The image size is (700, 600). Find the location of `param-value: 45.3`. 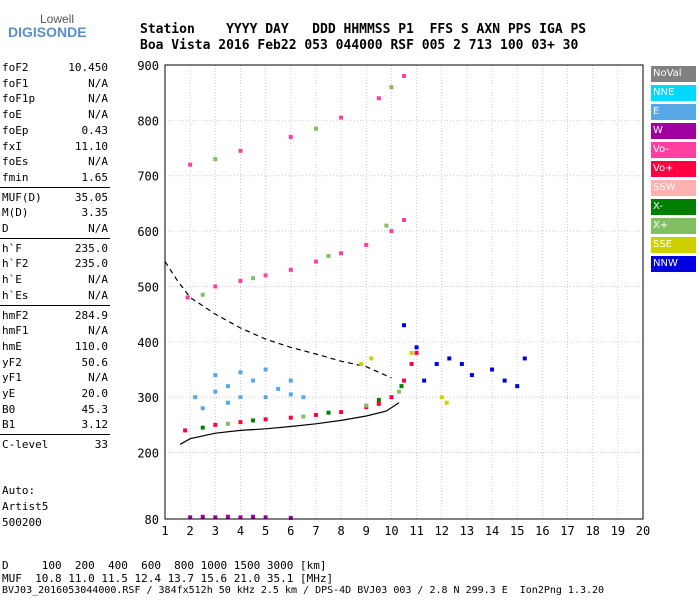

param-value: 45.3 is located at coordinates (95, 409).